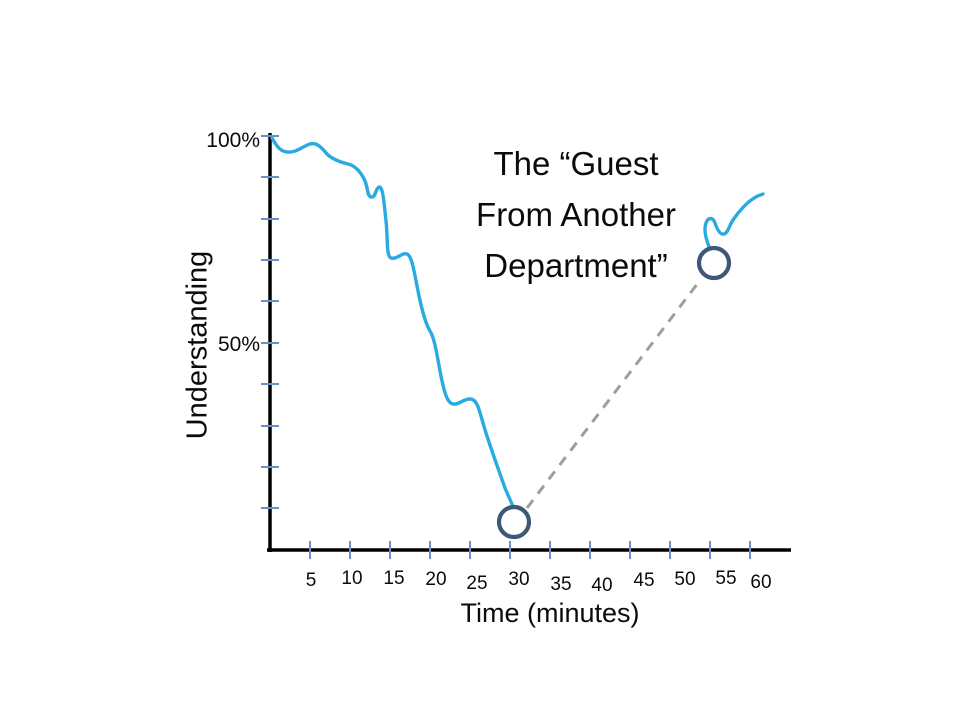 This screenshot has height=720, width=960. I want to click on y-tick-label-100: 100%, so click(233, 140).